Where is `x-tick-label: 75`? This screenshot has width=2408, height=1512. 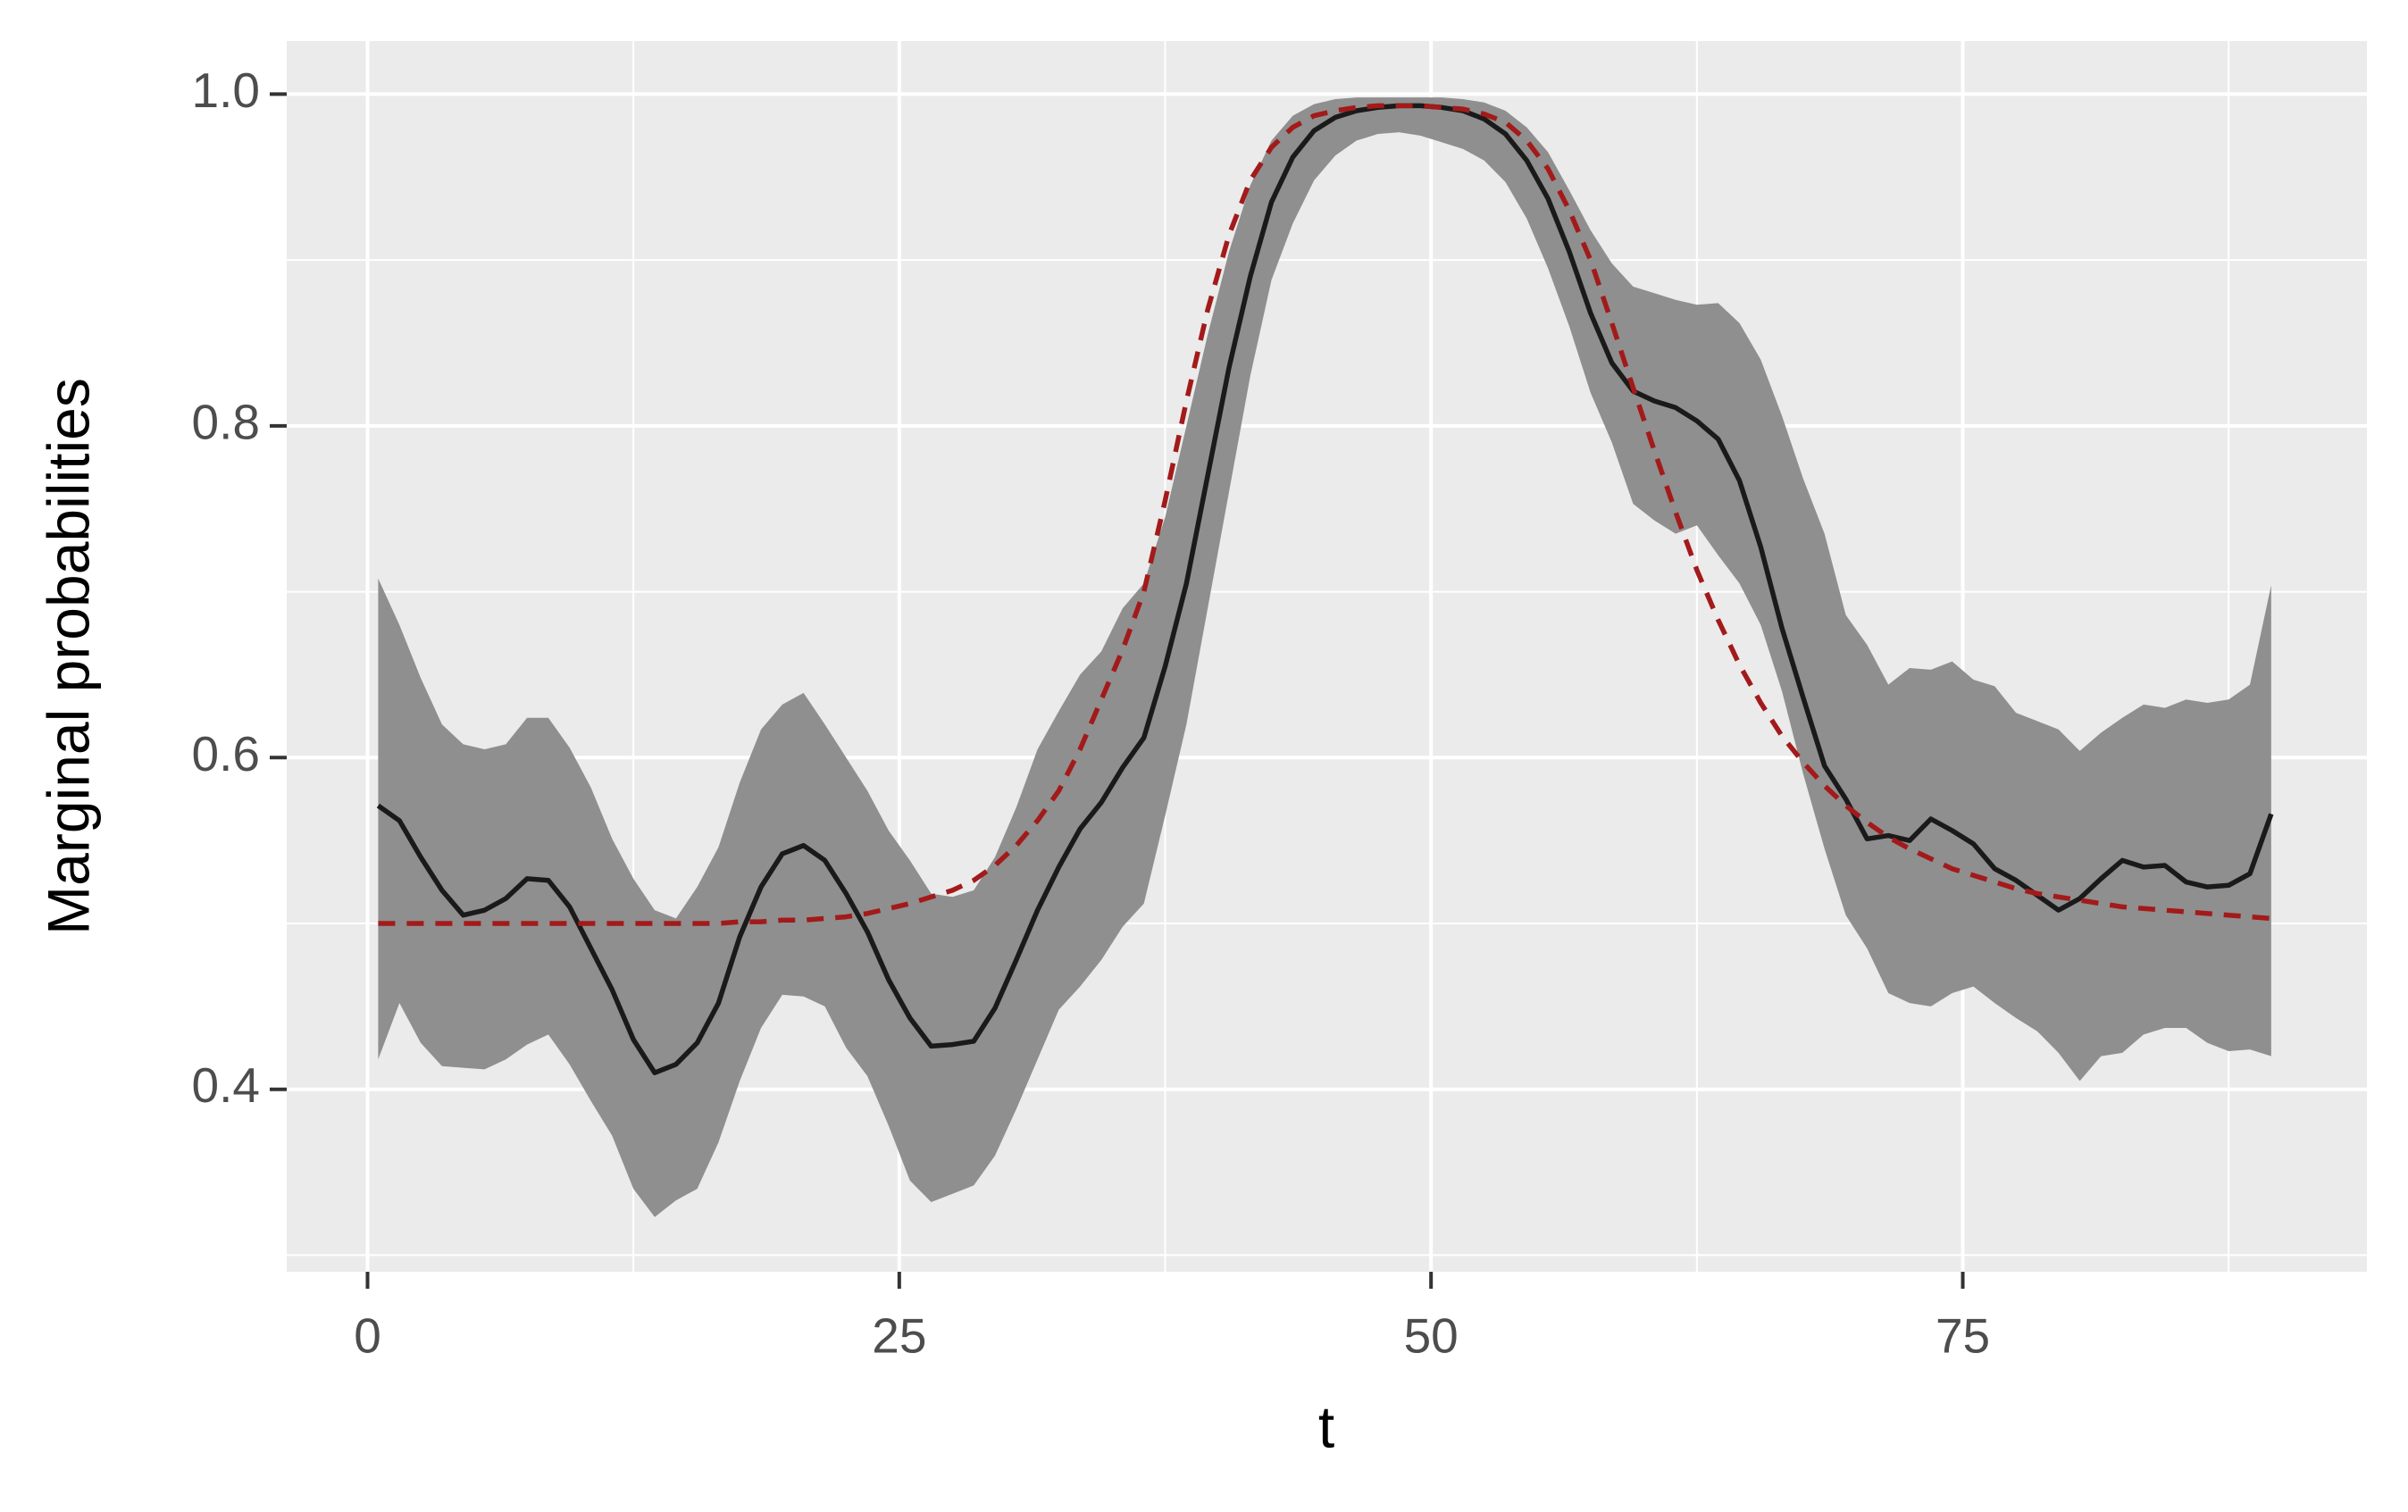
x-tick-label: 75 is located at coordinates (1963, 1336).